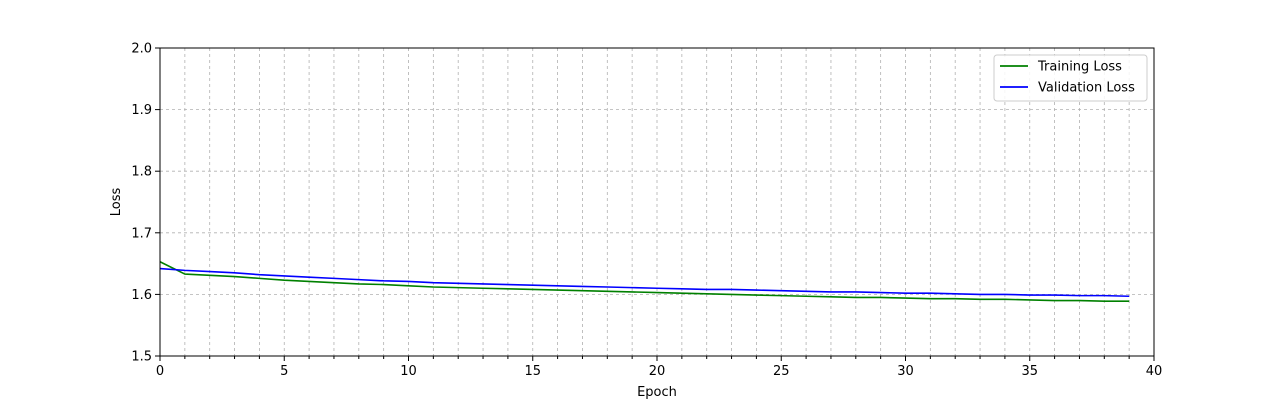  Describe the element at coordinates (408, 371) in the screenshot. I see `x-tick-label: 10` at that location.